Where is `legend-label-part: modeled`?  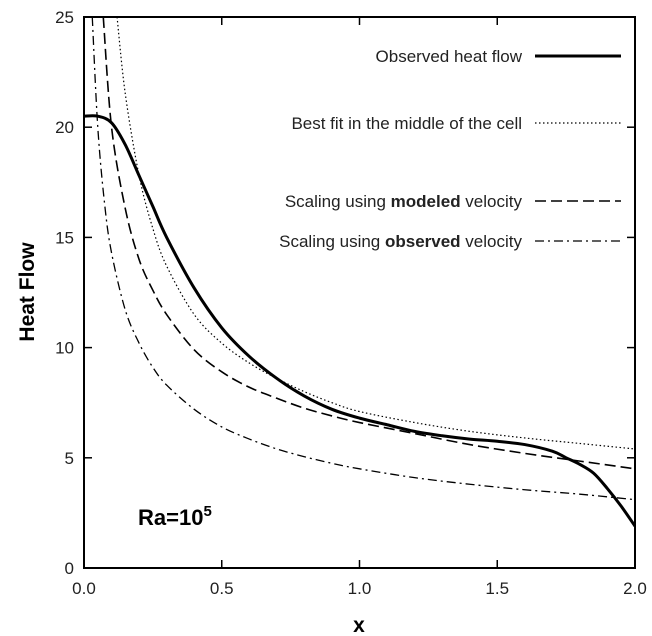
legend-label-part: modeled is located at coordinates (426, 201).